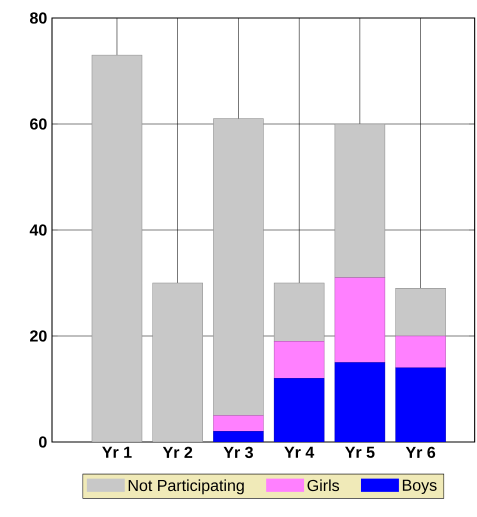  What do you see at coordinates (238, 452) in the screenshot?
I see `x-tick-label: Yr 3` at bounding box center [238, 452].